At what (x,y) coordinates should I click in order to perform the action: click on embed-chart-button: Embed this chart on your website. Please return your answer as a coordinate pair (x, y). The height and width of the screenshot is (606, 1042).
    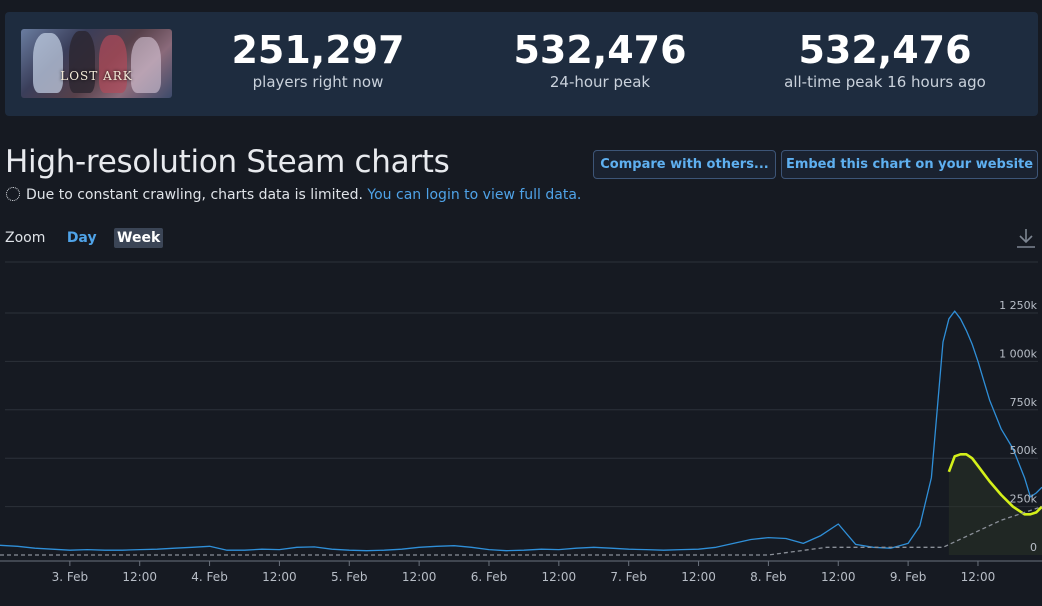
    Looking at the image, I should click on (909, 164).